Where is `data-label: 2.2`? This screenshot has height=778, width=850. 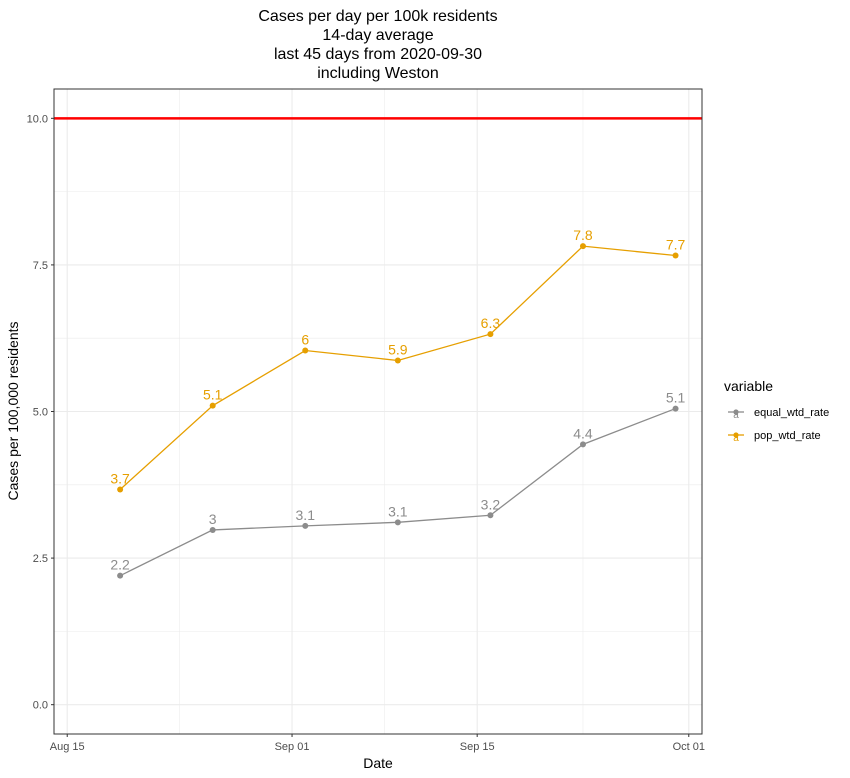 data-label: 2.2 is located at coordinates (120, 565).